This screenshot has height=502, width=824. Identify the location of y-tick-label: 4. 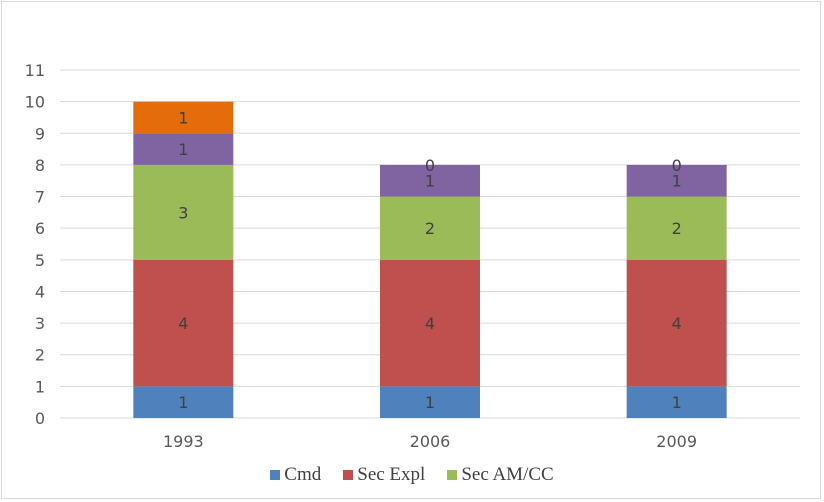
(40, 291).